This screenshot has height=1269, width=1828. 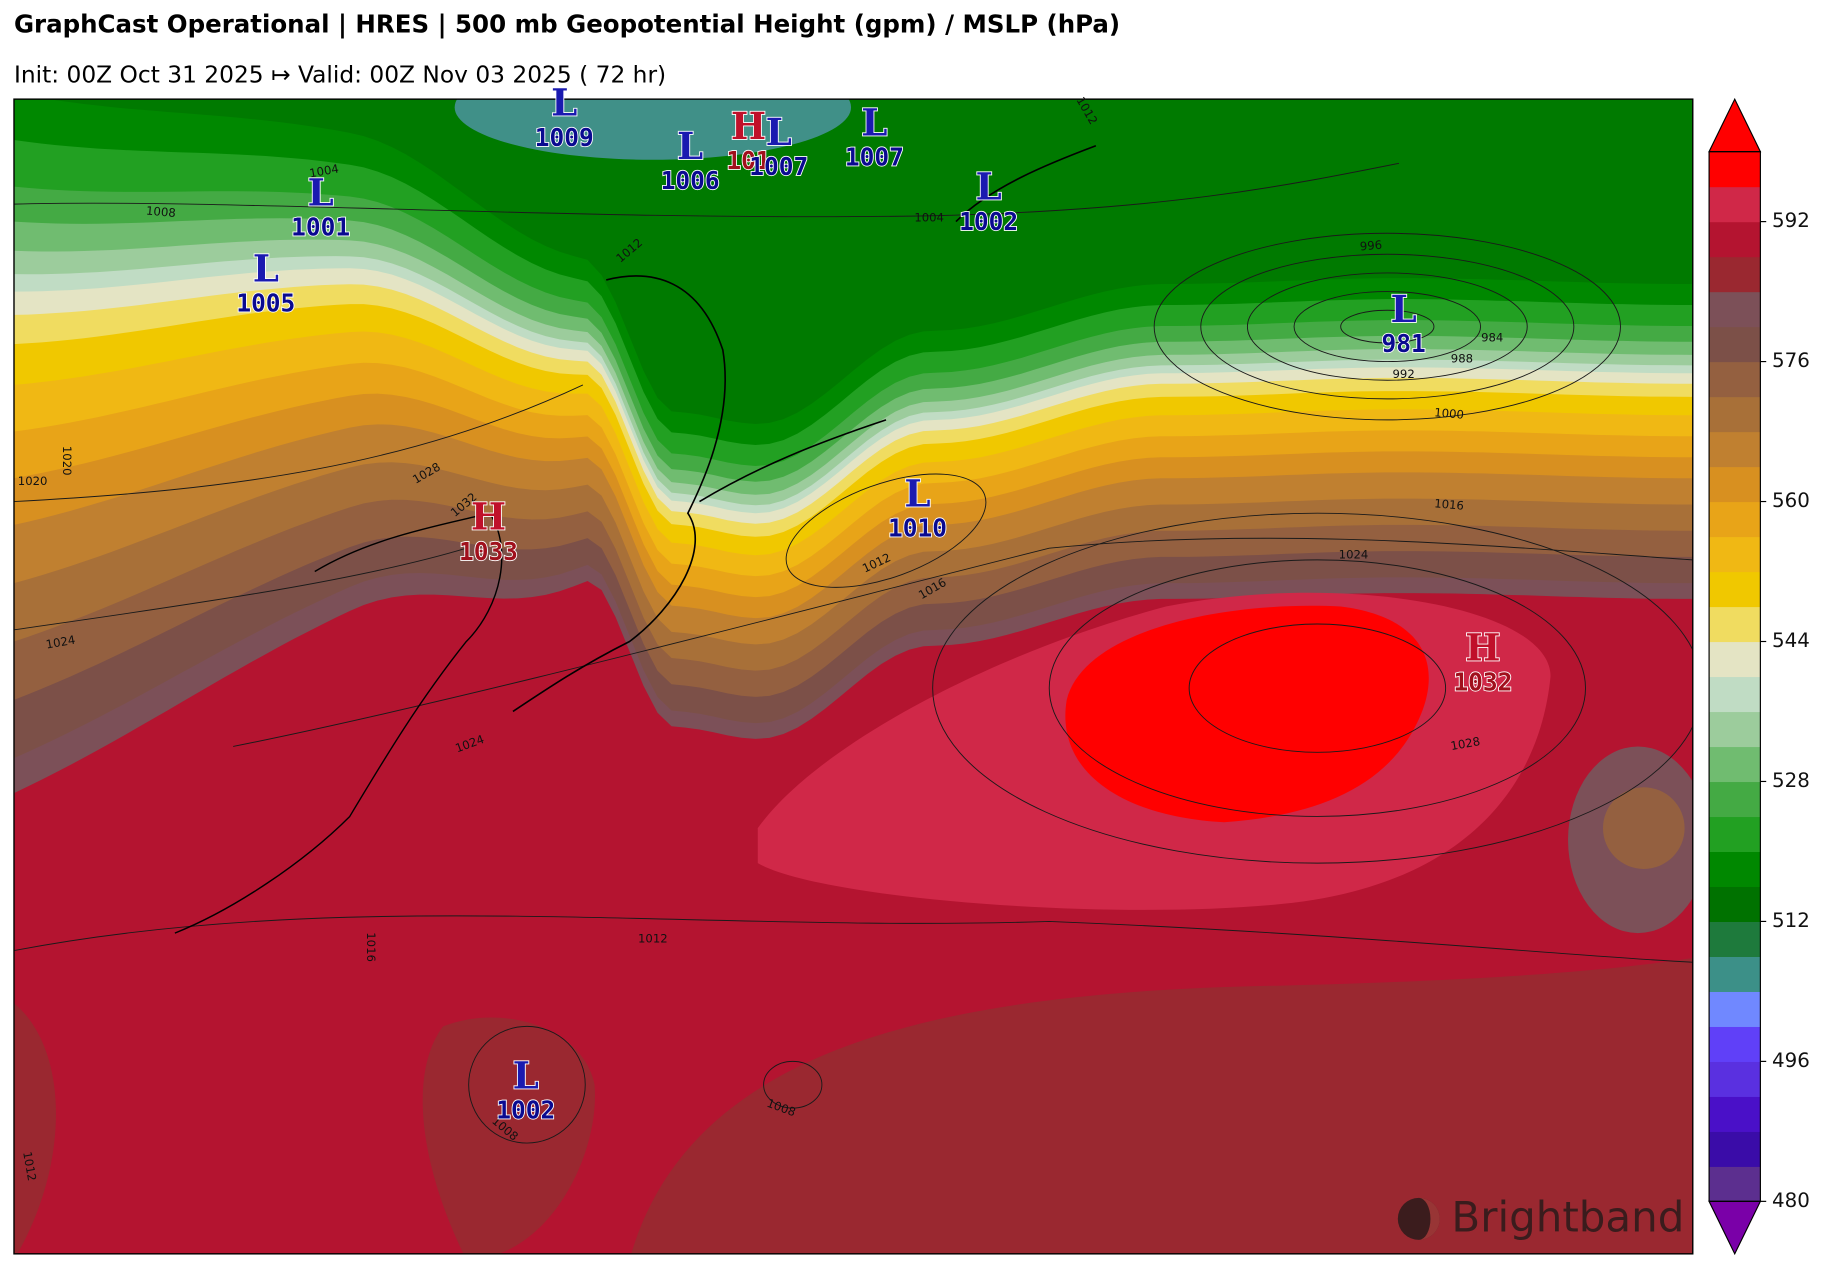 What do you see at coordinates (61, 642) in the screenshot?
I see `contour-label: 1024` at bounding box center [61, 642].